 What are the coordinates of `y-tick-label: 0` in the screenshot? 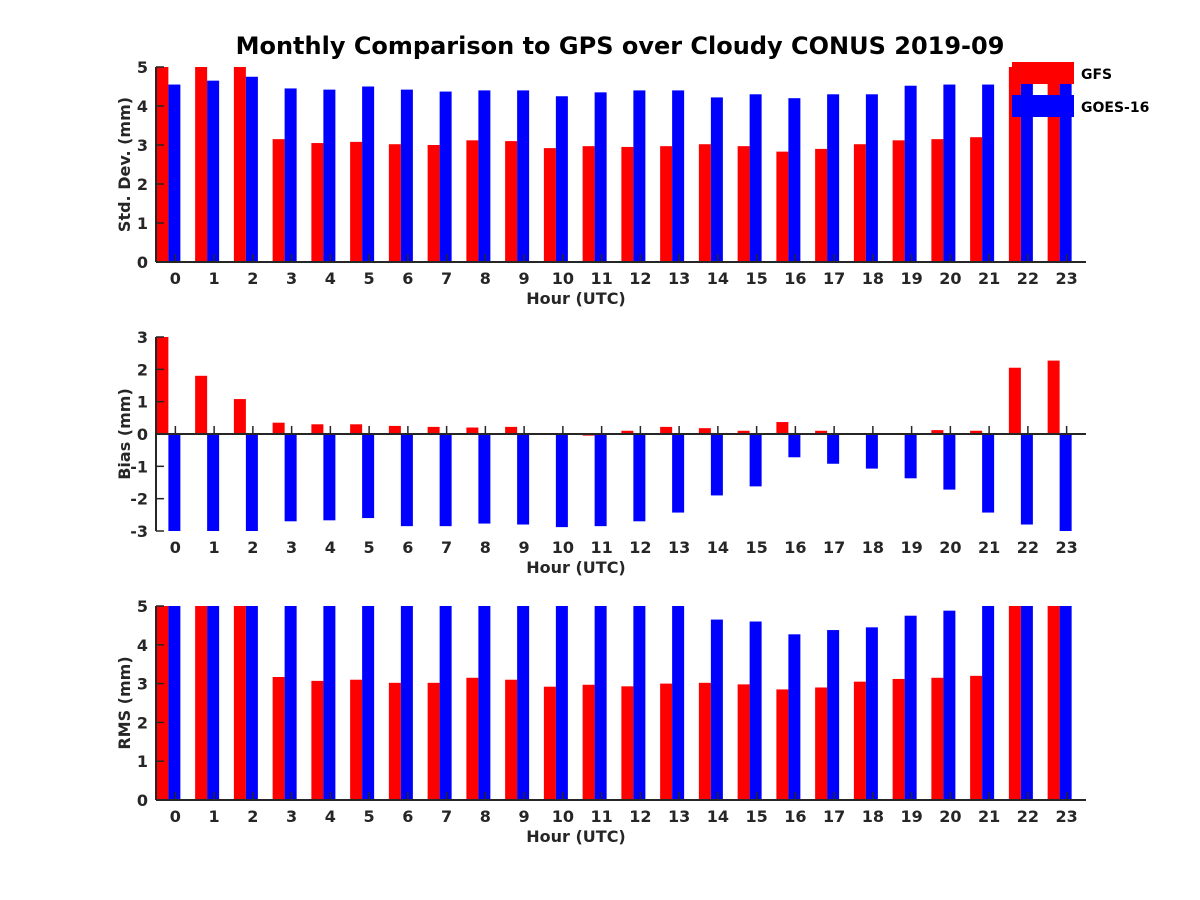 It's located at (142, 434).